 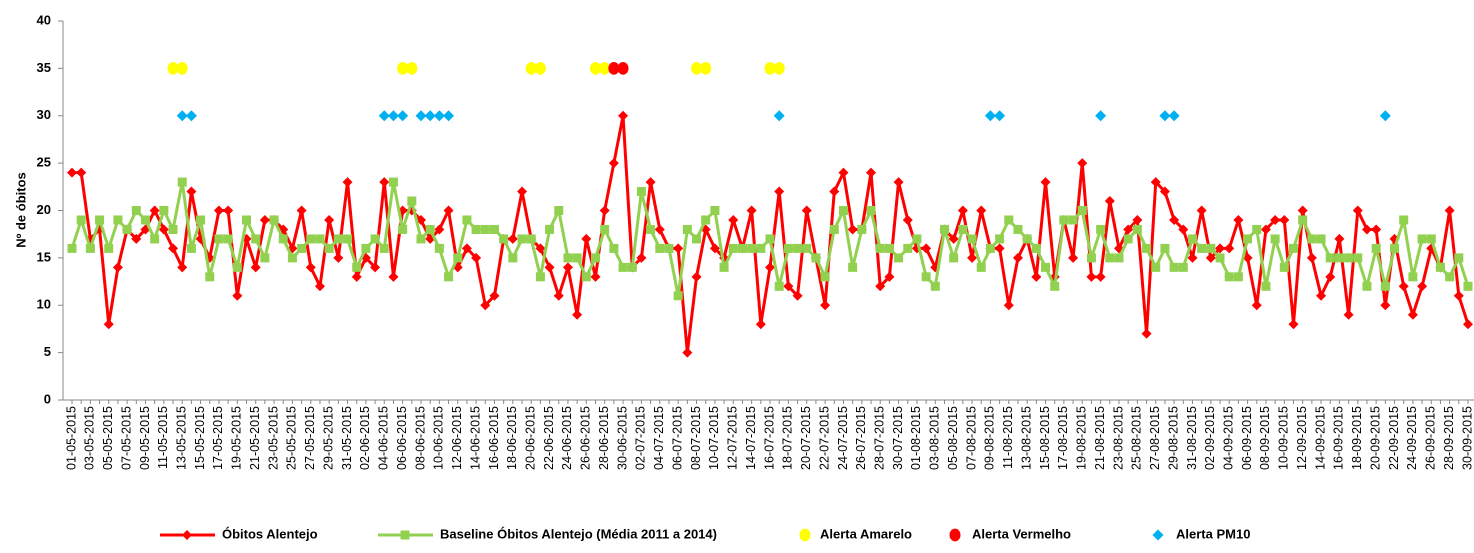 What do you see at coordinates (1375, 438) in the screenshot?
I see `x-tick-label: 20-09-2015` at bounding box center [1375, 438].